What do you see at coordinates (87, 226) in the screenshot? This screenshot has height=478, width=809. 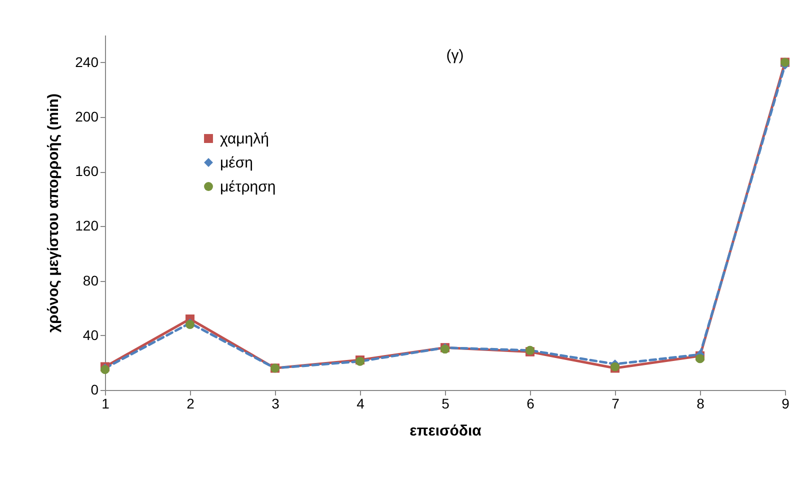 I see `y-tick-label: 120` at bounding box center [87, 226].